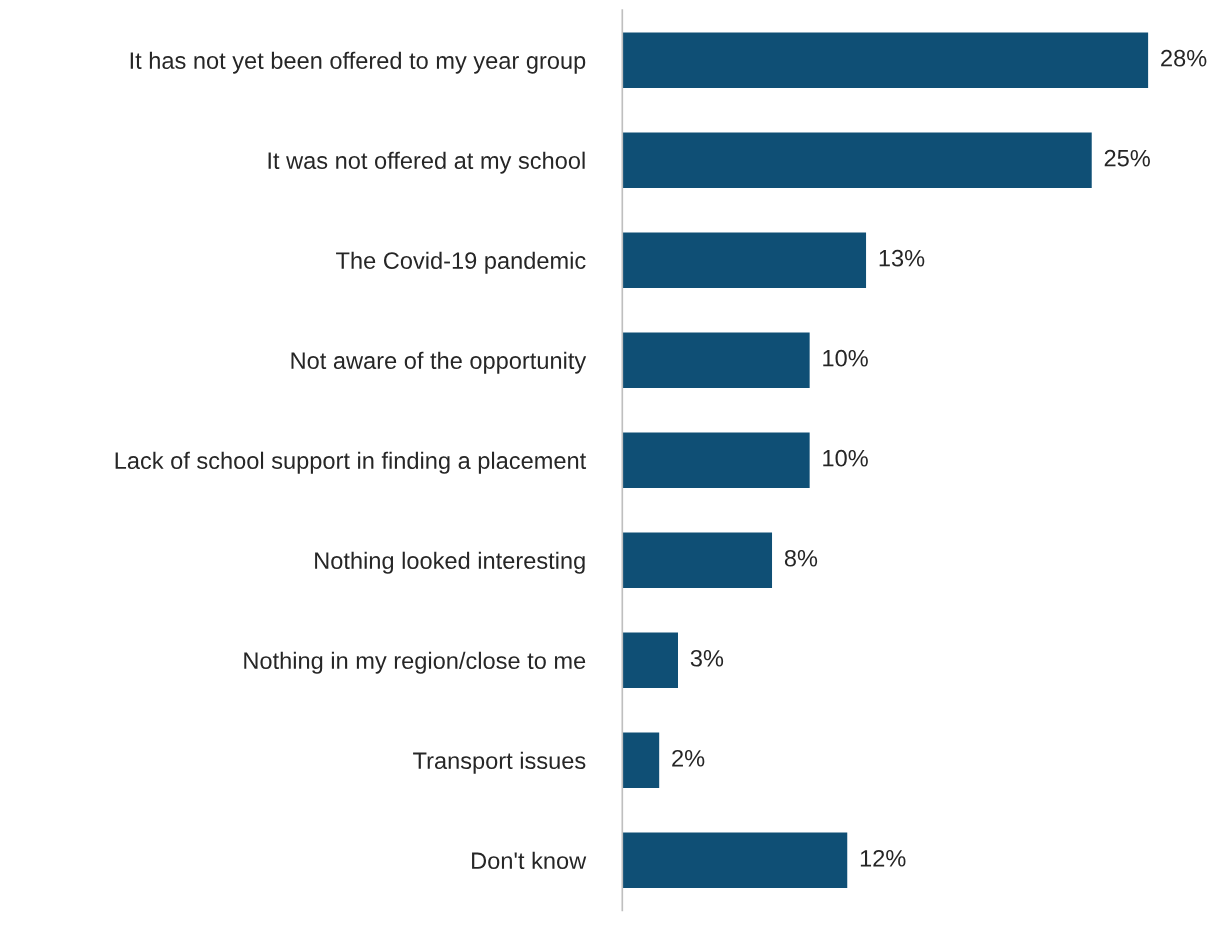 Image resolution: width=1225 pixels, height=927 pixels. I want to click on y-tick-label: Not aware of the opportunity, so click(439, 362).